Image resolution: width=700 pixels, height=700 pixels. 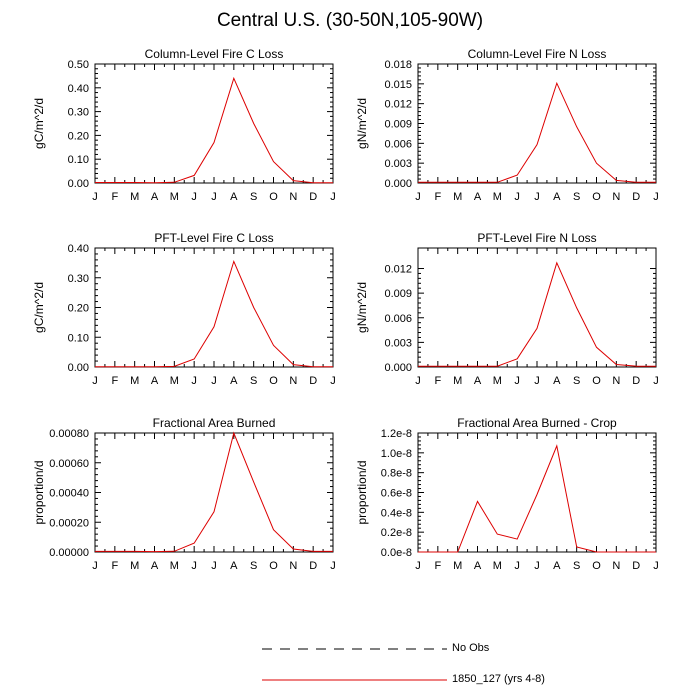 I want to click on chart-title: Column-Level Fire N Loss, so click(x=537, y=54).